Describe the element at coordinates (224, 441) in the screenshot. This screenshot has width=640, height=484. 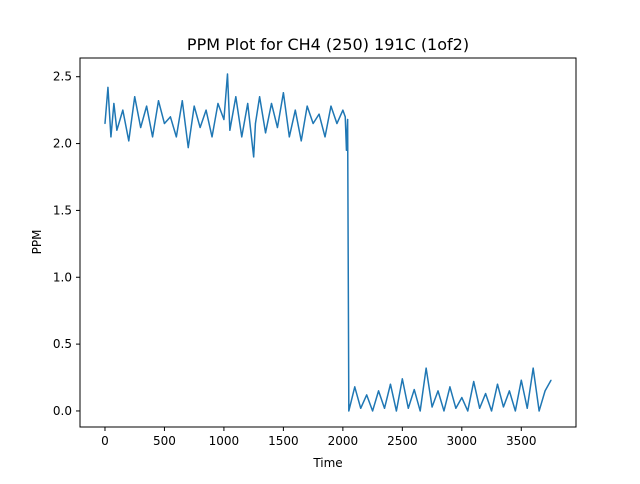
I see `x-tick-label: 1000` at that location.